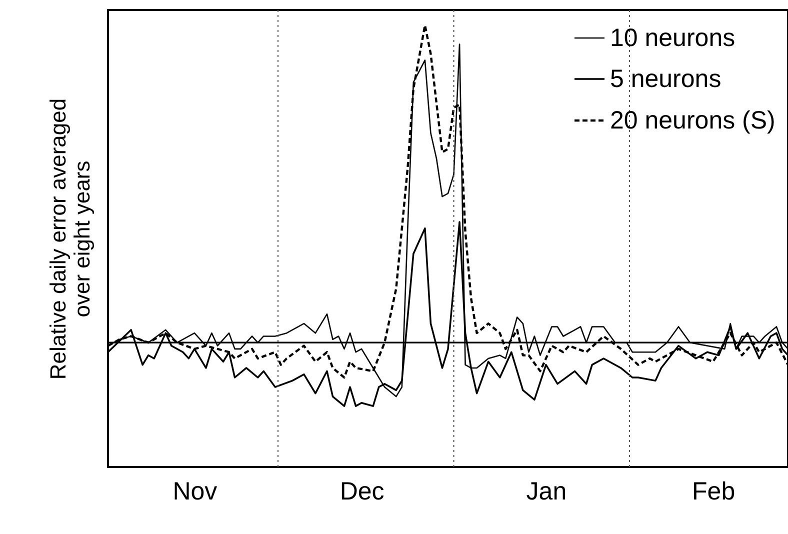 The height and width of the screenshot is (534, 788). Describe the element at coordinates (70, 239) in the screenshot. I see `y-axis-title: Relative daily error averaged over eight years` at that location.